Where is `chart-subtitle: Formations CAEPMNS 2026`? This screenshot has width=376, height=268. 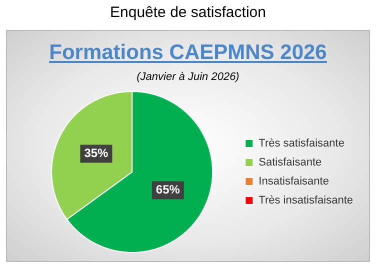 chart-subtitle: Formations CAEPMNS 2026 is located at coordinates (188, 53).